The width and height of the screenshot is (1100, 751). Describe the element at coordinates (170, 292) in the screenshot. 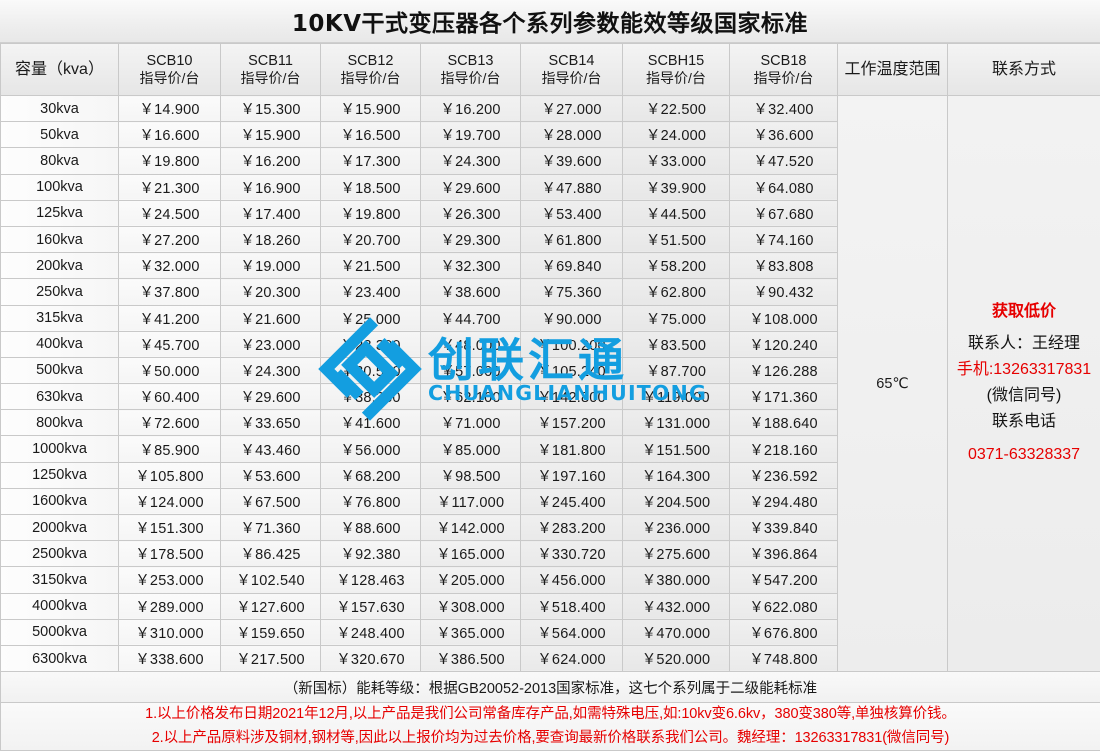

I see `cell-price: ￥37.800` at that location.